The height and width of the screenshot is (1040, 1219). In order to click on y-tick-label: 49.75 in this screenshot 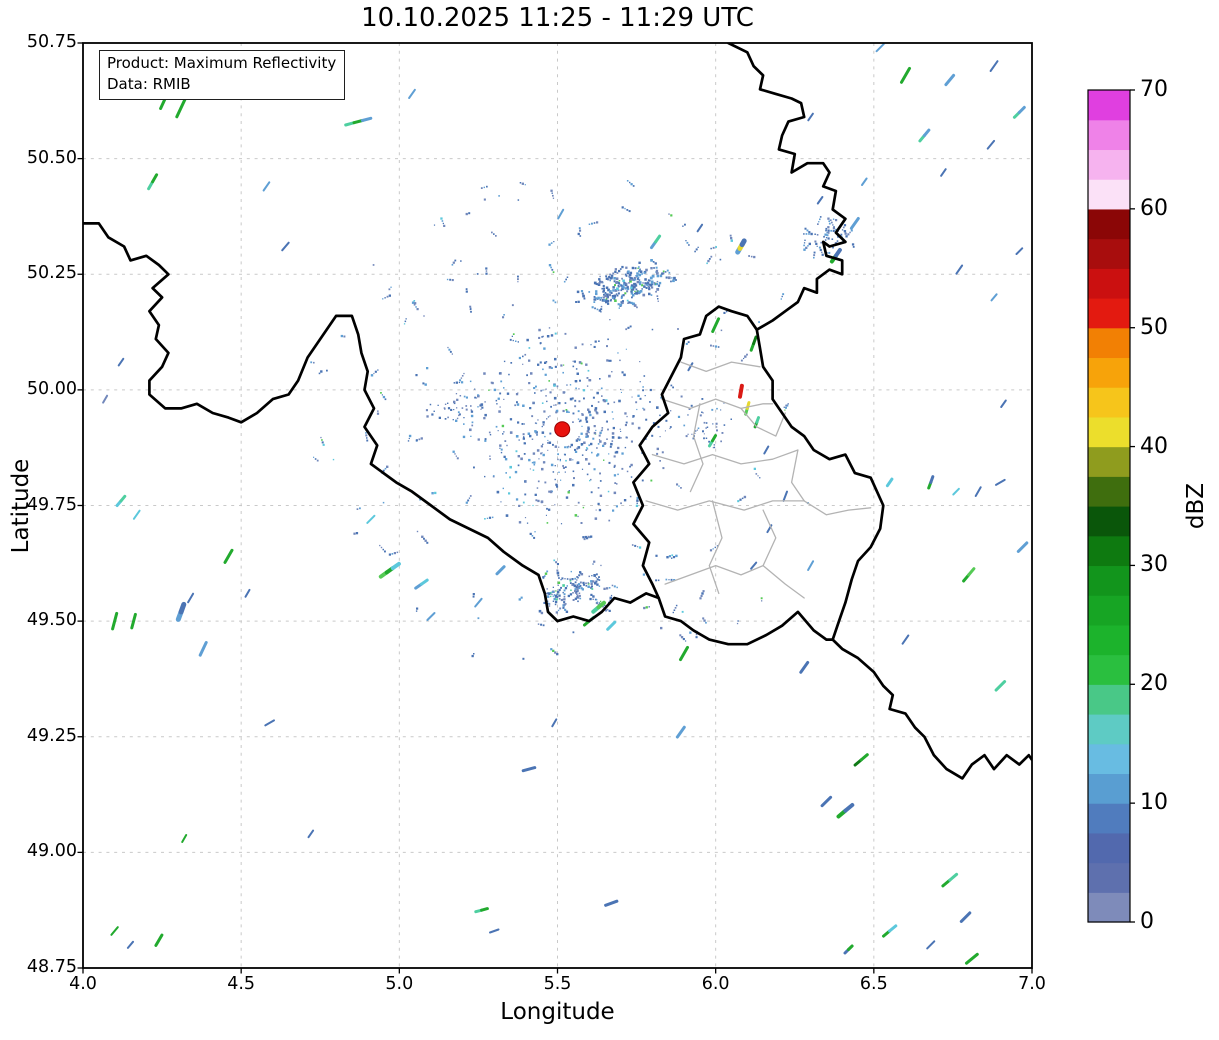, I will do `click(51, 504)`.